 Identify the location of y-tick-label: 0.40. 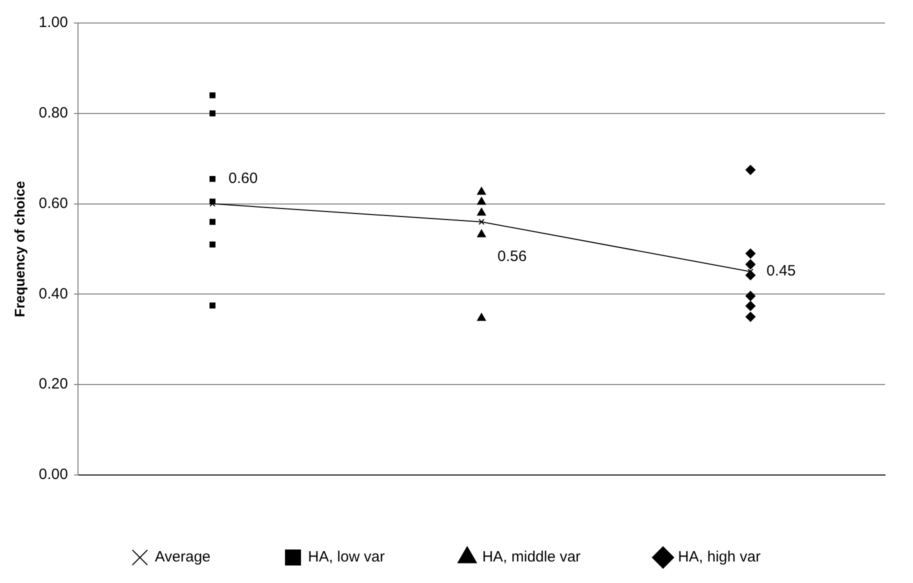
(53, 293).